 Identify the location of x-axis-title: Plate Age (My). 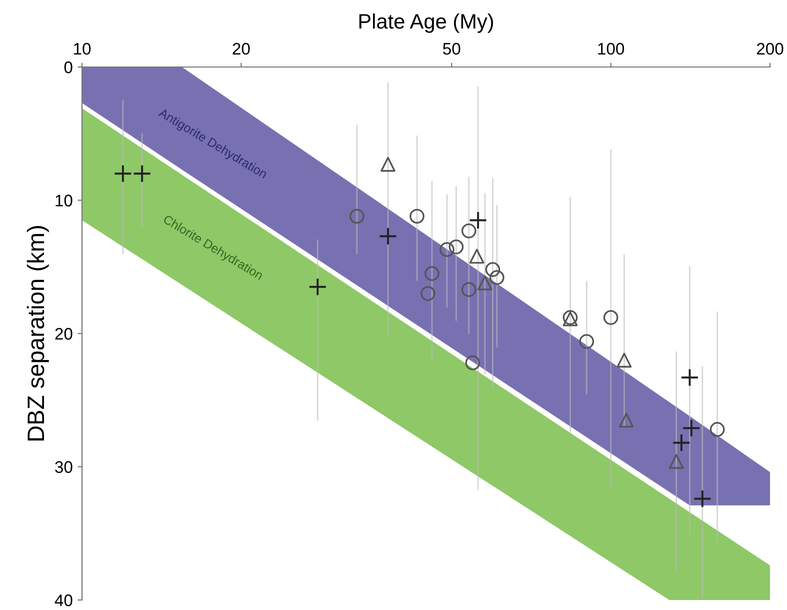
(426, 23).